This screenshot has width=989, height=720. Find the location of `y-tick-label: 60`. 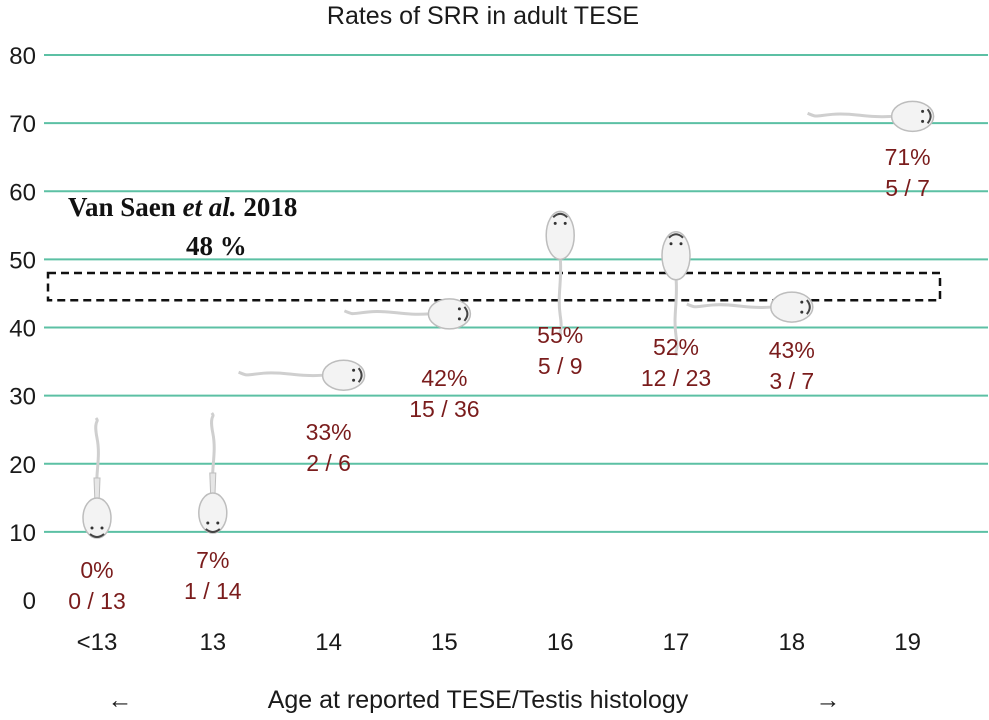

y-tick-label: 60 is located at coordinates (22, 192).